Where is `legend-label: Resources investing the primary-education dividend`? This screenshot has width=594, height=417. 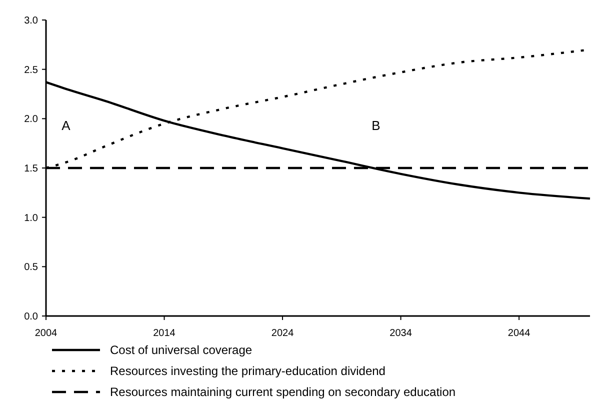
legend-label: Resources investing the primary-education dividend is located at coordinates (248, 371).